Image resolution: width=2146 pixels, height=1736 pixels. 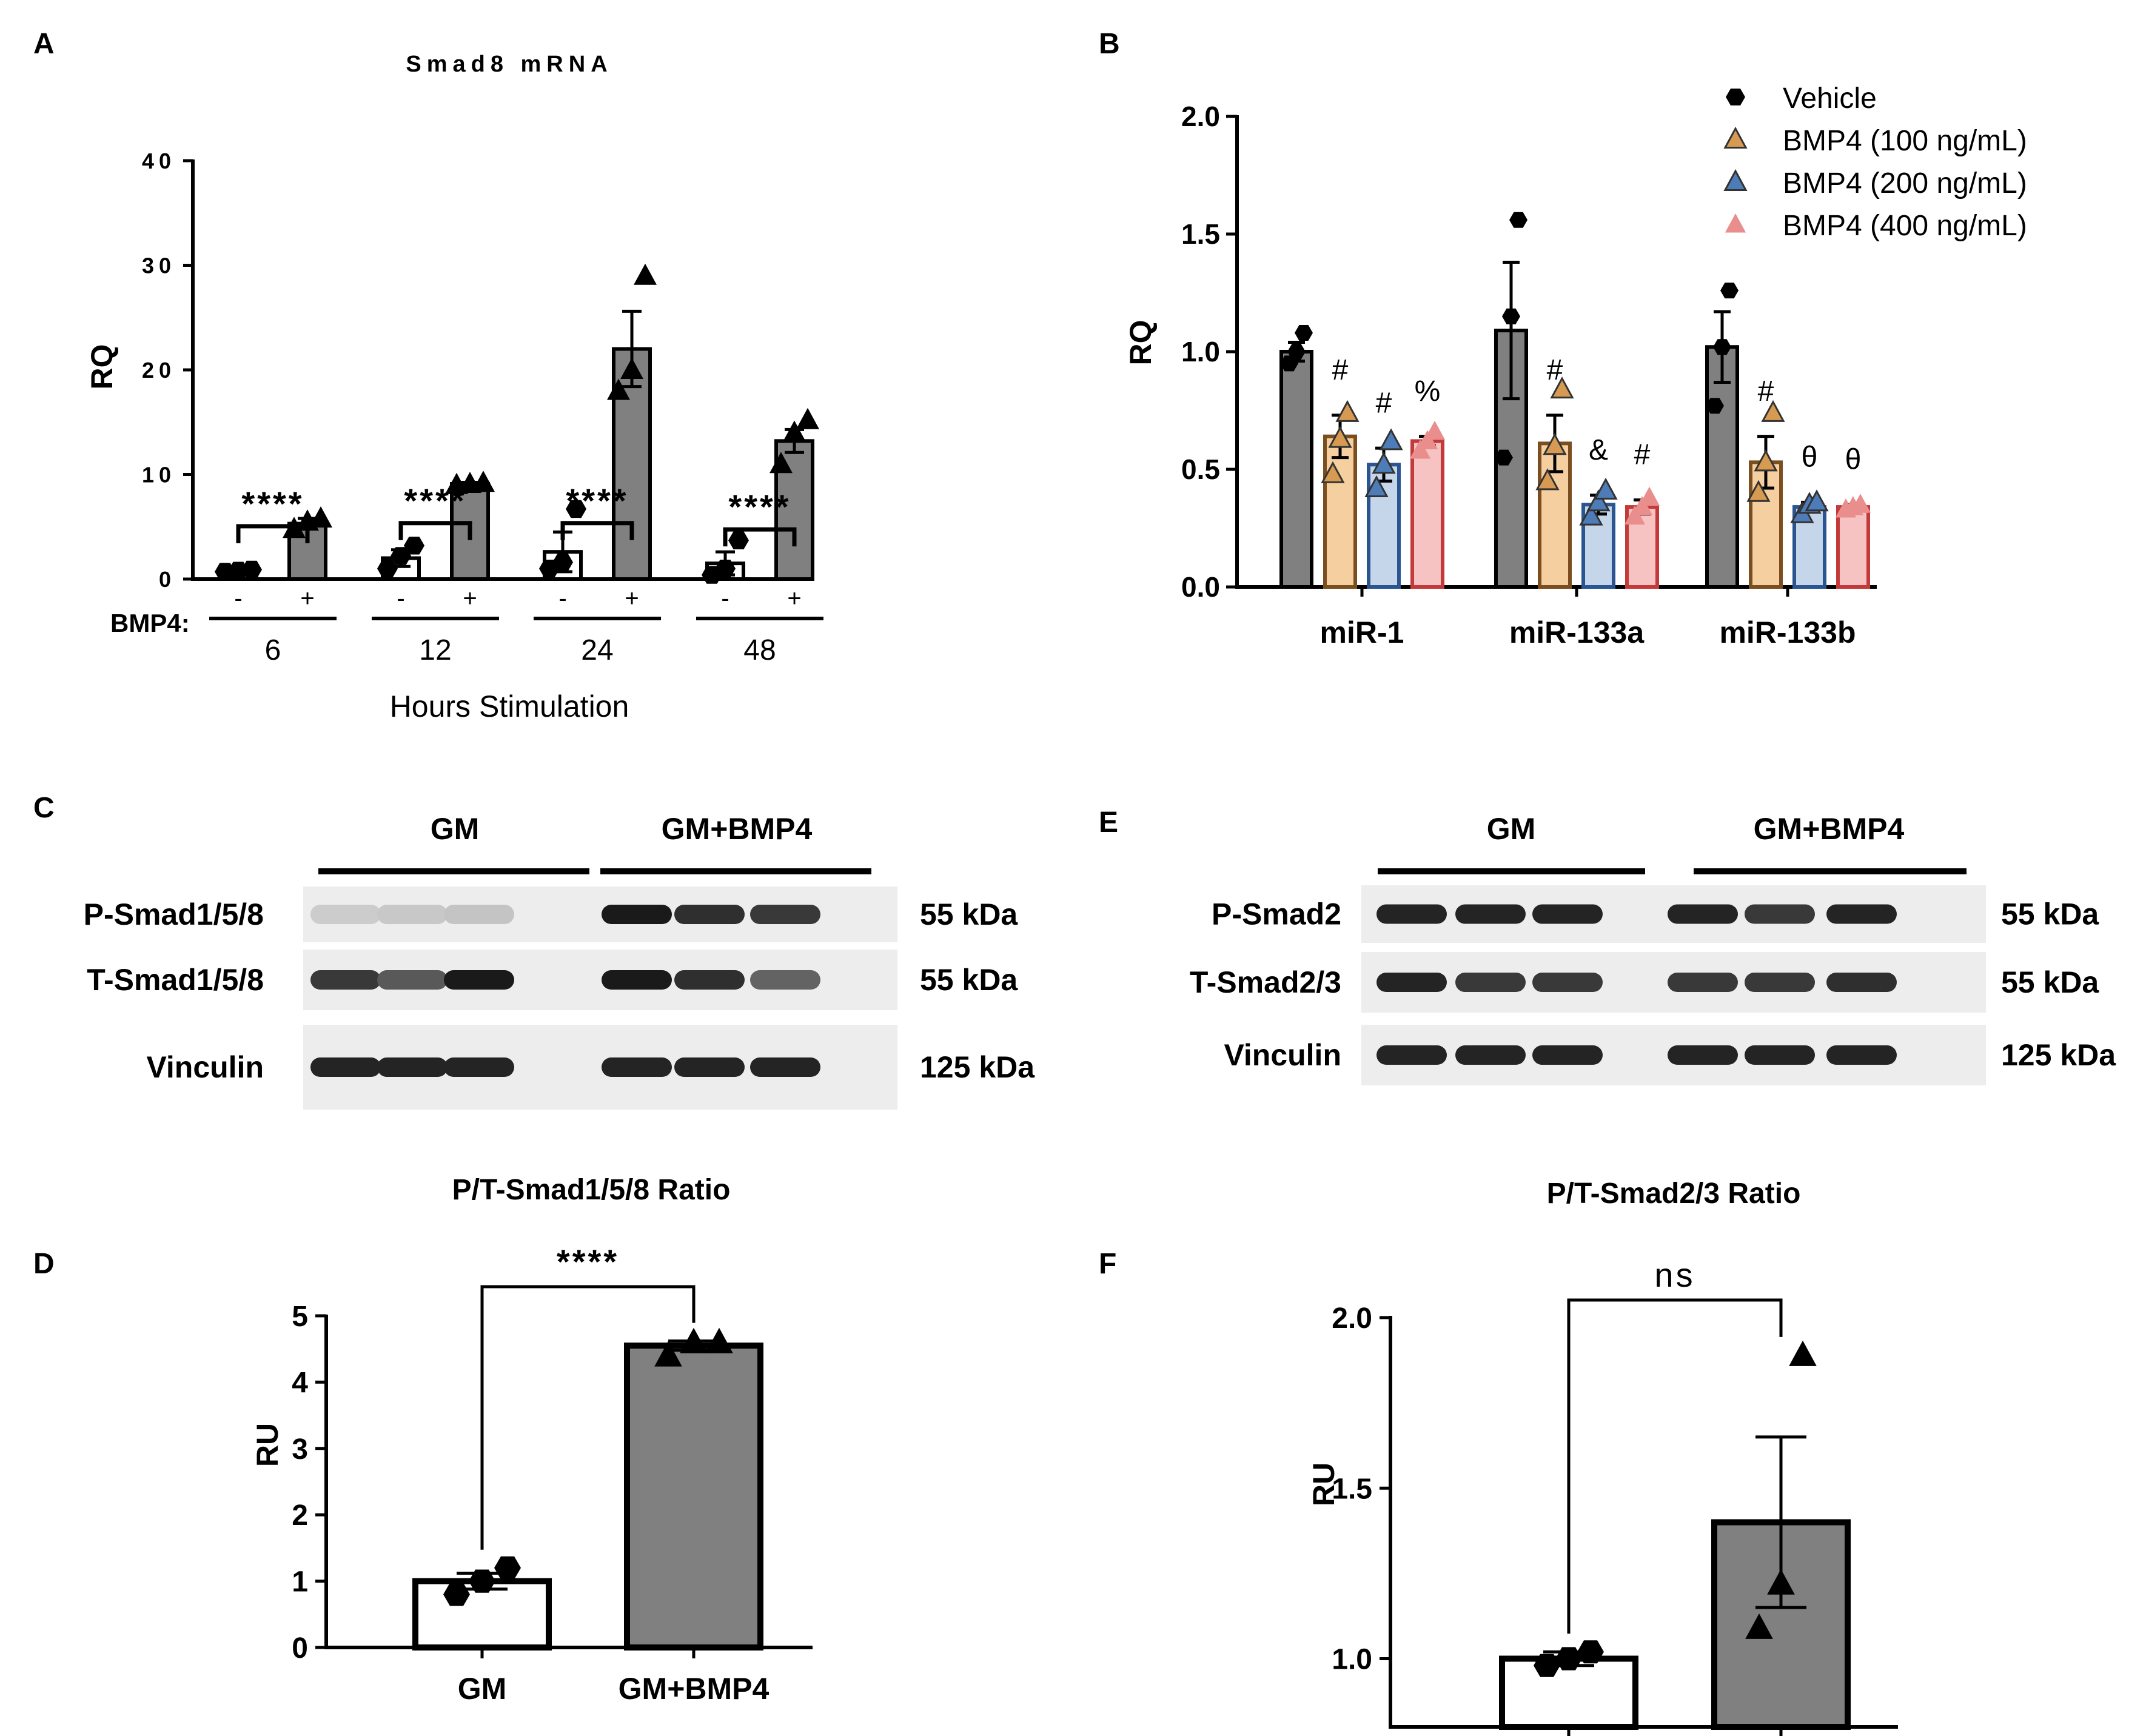 I want to click on chart-a-bmp4-sign: +, so click(x=794, y=598).